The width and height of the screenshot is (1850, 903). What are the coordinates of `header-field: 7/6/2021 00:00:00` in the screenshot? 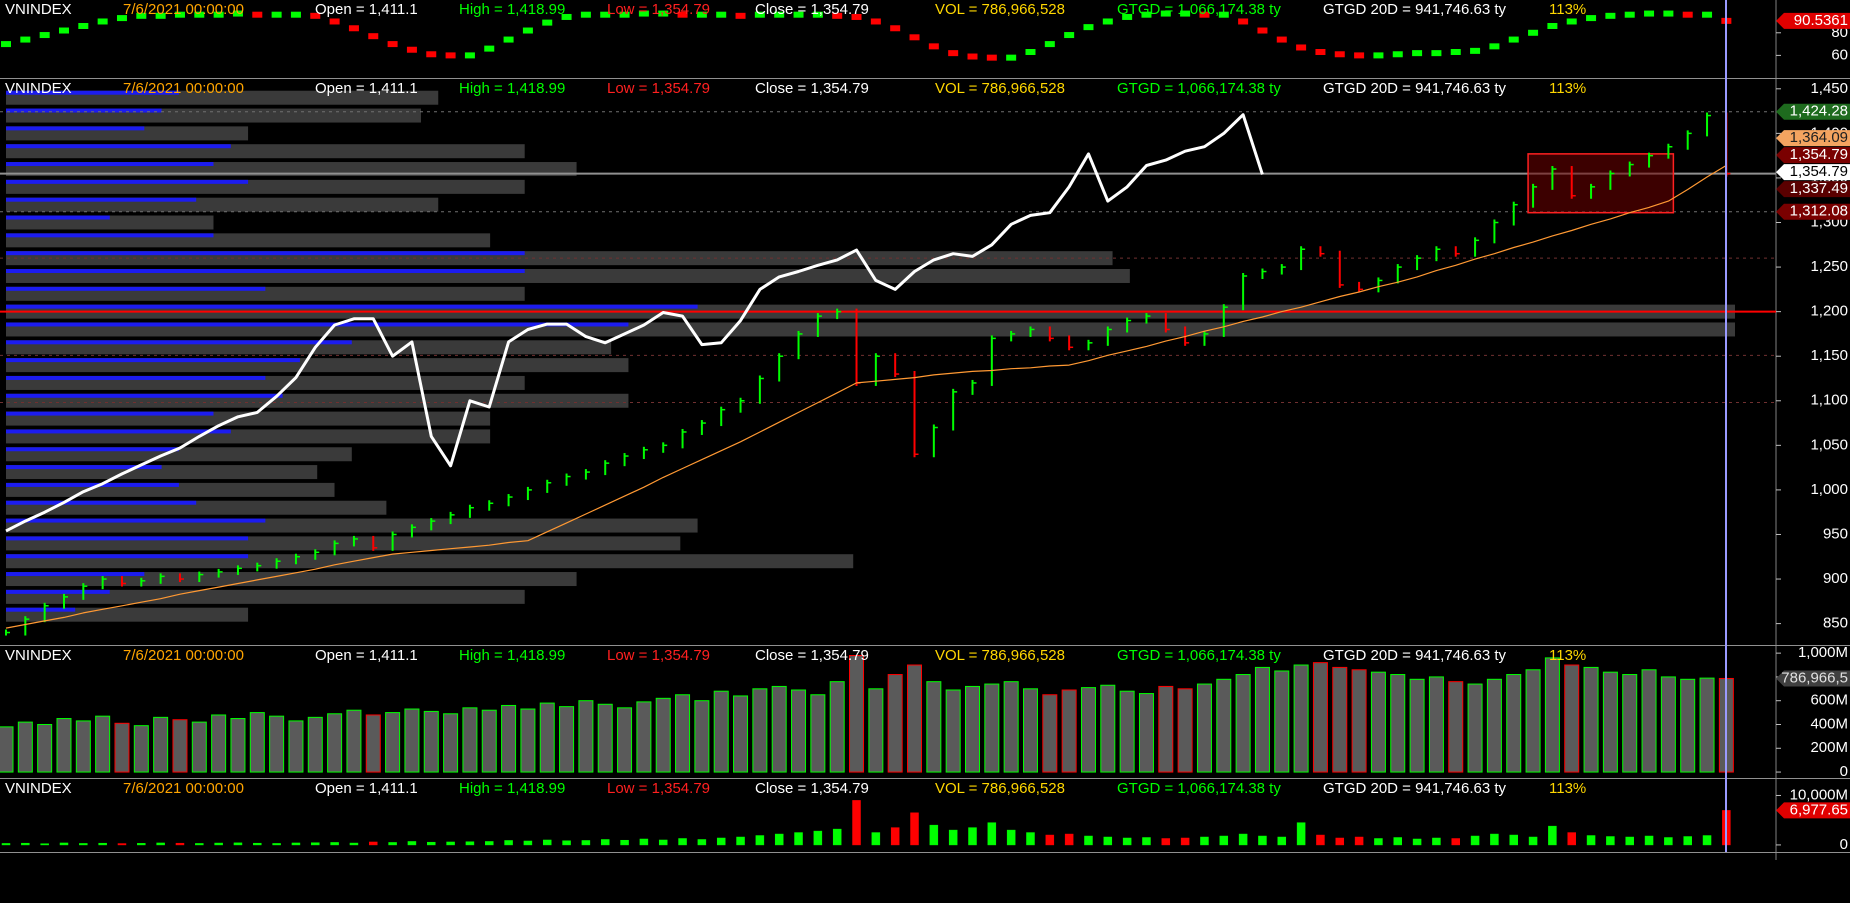 It's located at (183, 9).